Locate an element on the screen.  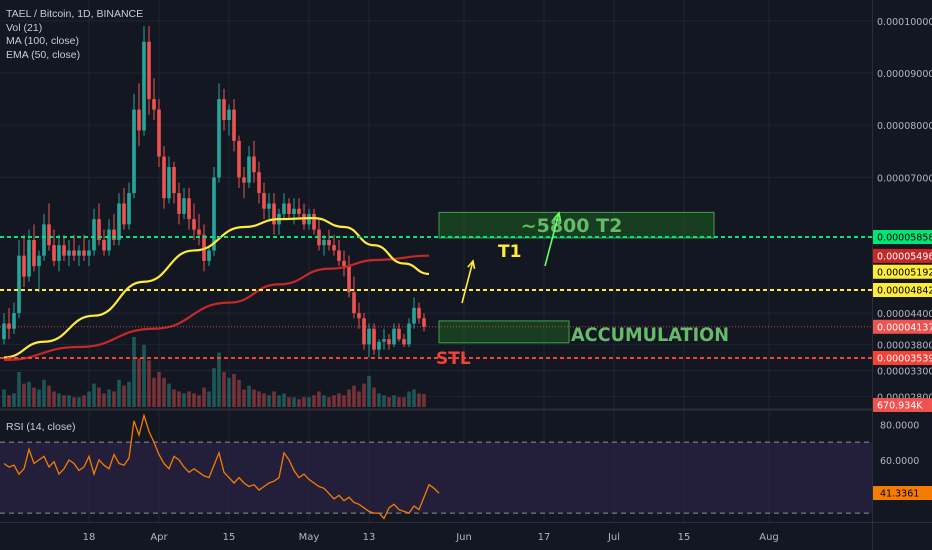
legend-ma: MA (100, close) is located at coordinates (42, 41).